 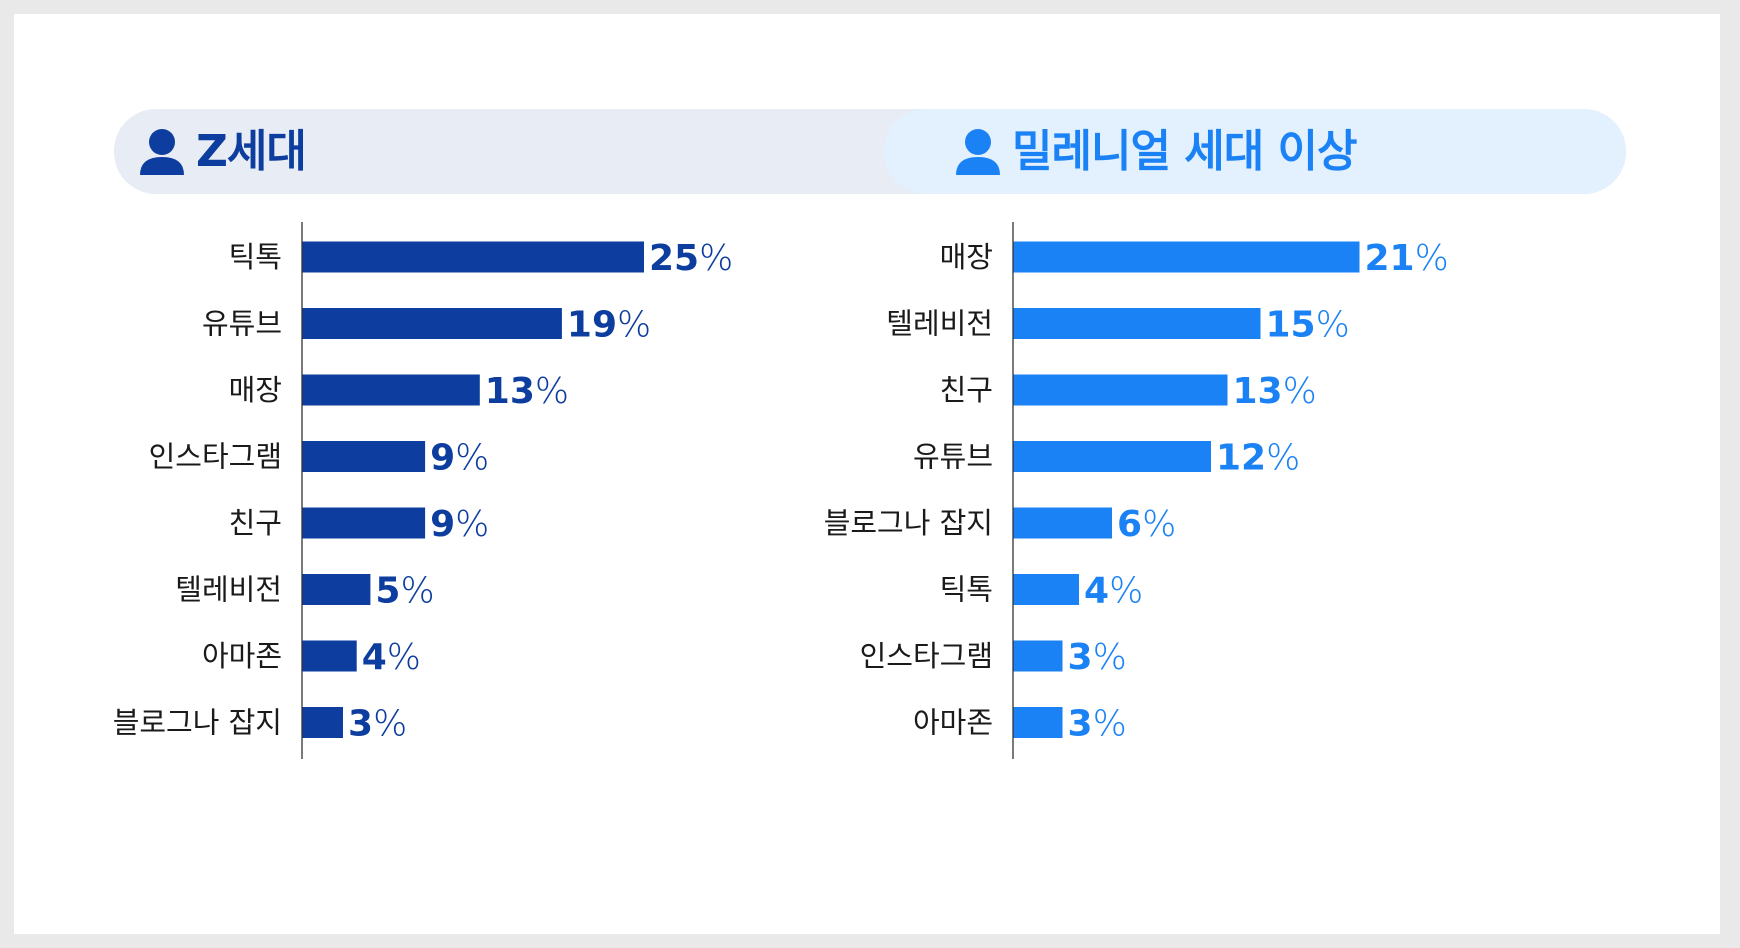 I want to click on millennial-value-label: 12%, so click(x=1258, y=458).